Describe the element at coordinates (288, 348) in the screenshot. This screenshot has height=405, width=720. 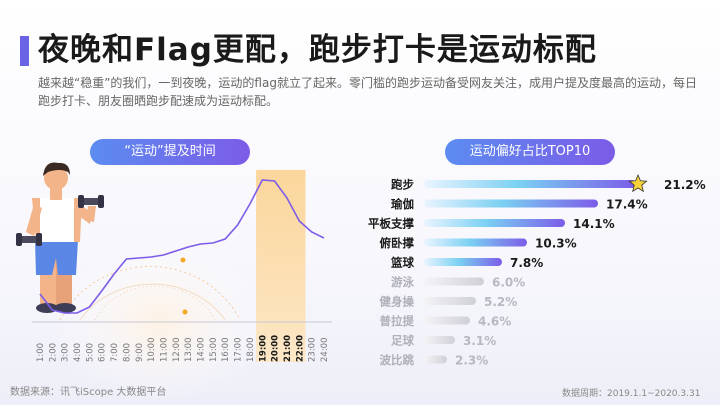
I see `x-tick-label: 21:00` at that location.